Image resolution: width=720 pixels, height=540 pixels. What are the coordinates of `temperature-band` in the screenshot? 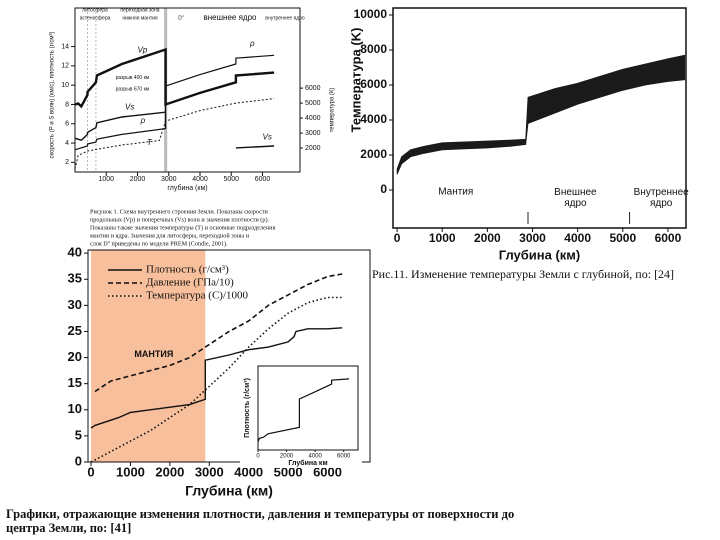 It's located at (541, 114).